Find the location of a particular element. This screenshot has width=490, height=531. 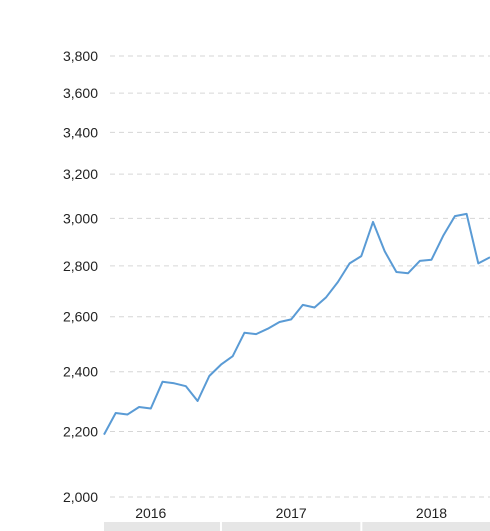

y-tick-label-5: 3,000 is located at coordinates (80, 218).